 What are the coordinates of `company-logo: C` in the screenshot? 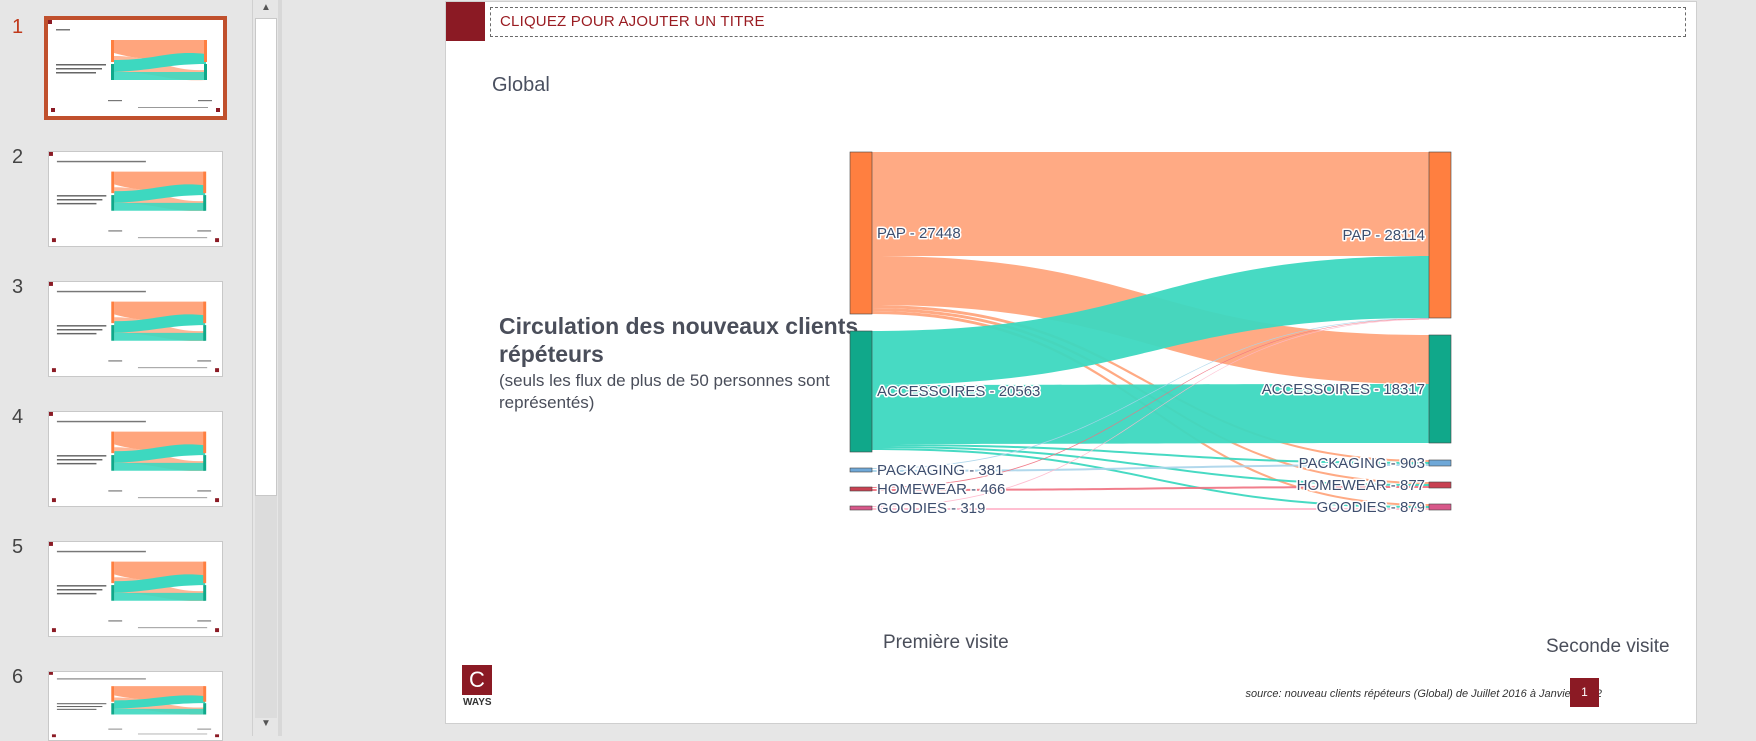 It's located at (477, 680).